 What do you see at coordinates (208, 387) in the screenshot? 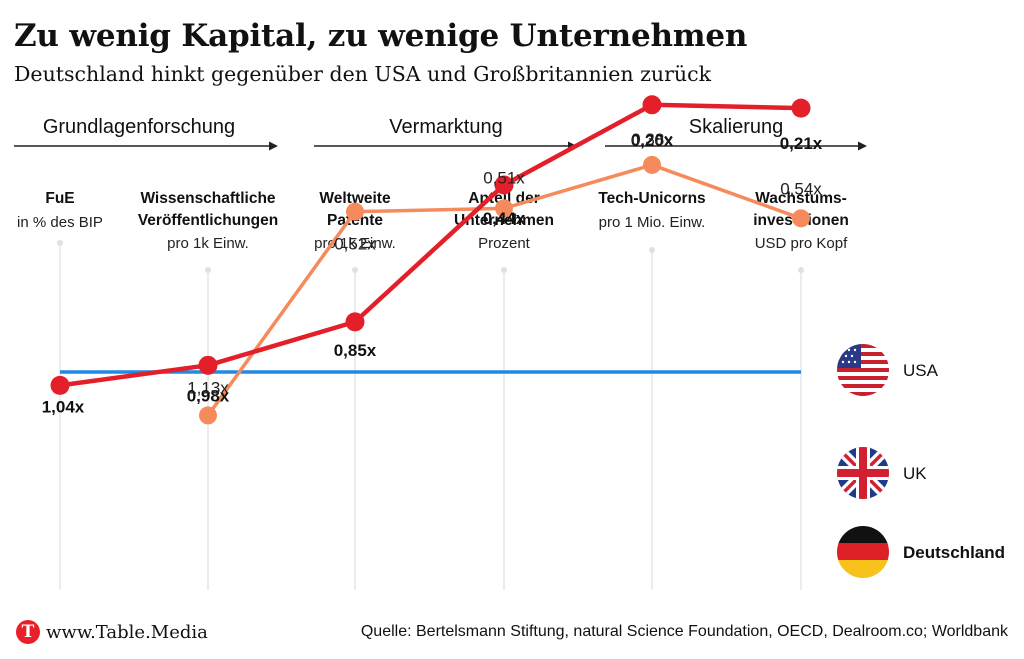
I see `data-label-uk: 1,13x` at bounding box center [208, 387].